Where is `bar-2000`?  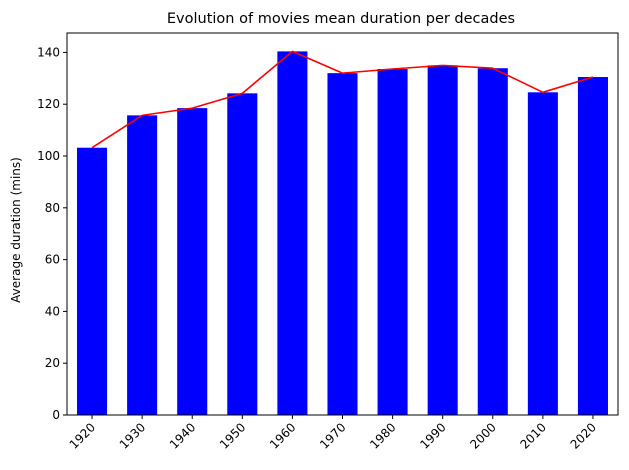 bar-2000 is located at coordinates (492, 241).